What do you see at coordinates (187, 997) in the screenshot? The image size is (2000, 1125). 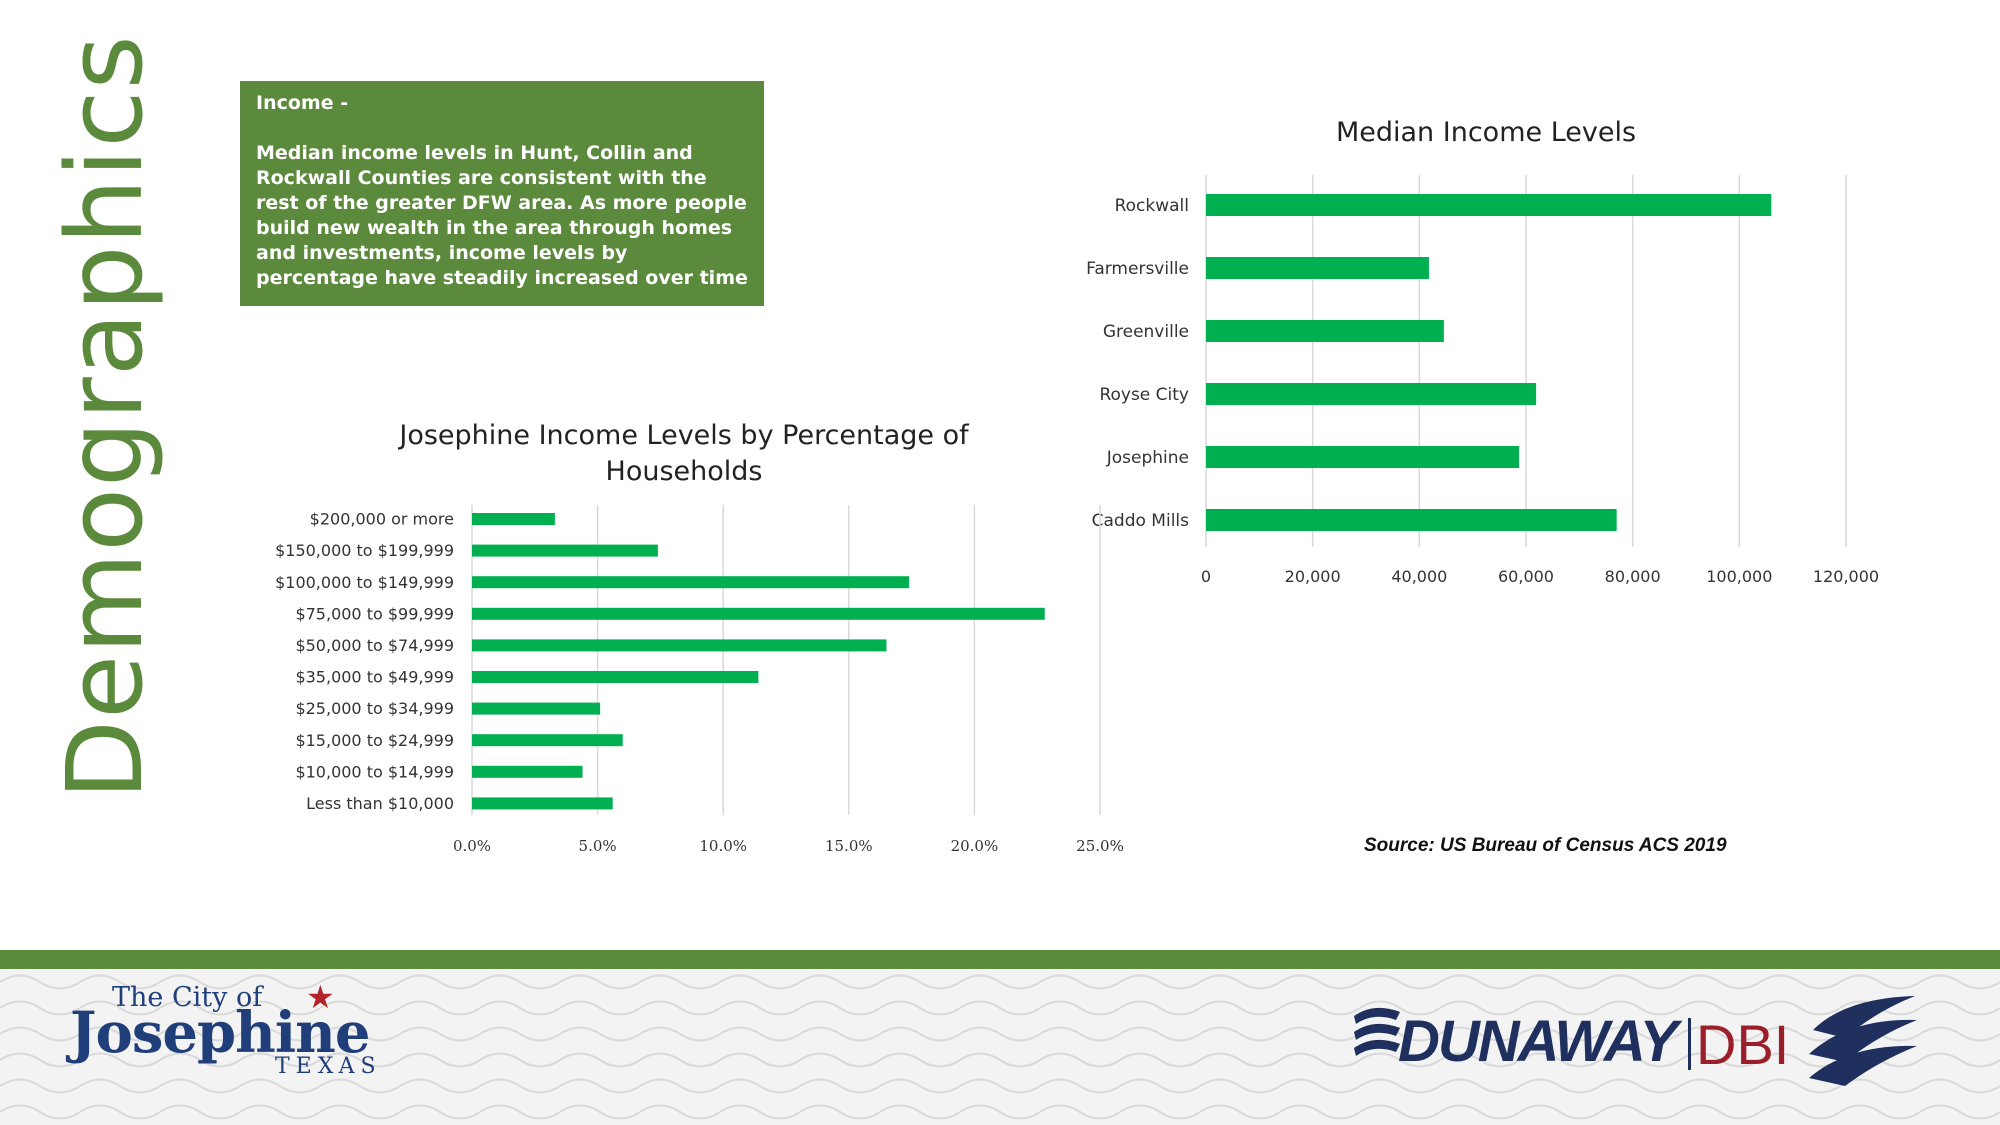 I see `logo-line-the-city-of: The City of` at bounding box center [187, 997].